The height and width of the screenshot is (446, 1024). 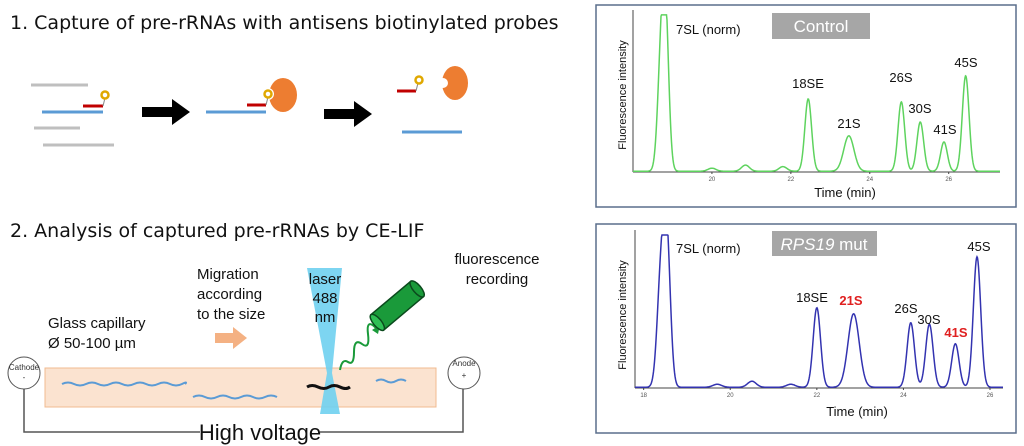 I want to click on x-tick-label: 18, so click(x=643, y=396).